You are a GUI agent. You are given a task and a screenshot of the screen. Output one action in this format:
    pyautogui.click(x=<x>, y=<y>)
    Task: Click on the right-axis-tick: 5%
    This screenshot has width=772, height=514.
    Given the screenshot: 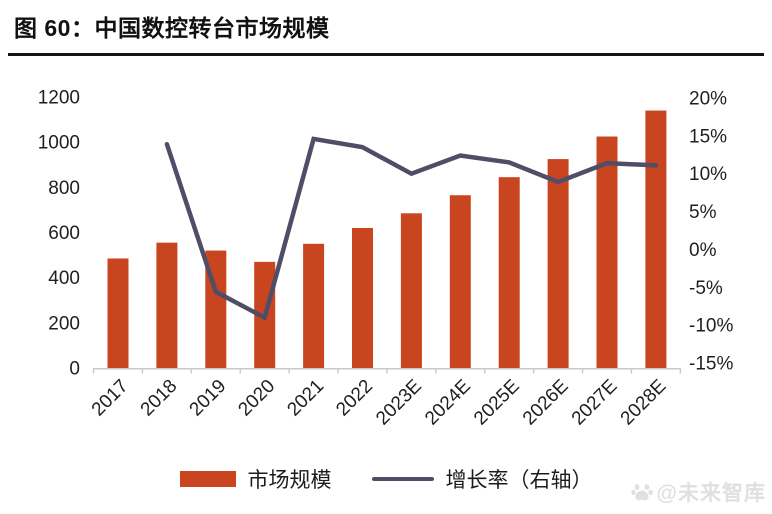 What is the action you would take?
    pyautogui.click(x=703, y=212)
    